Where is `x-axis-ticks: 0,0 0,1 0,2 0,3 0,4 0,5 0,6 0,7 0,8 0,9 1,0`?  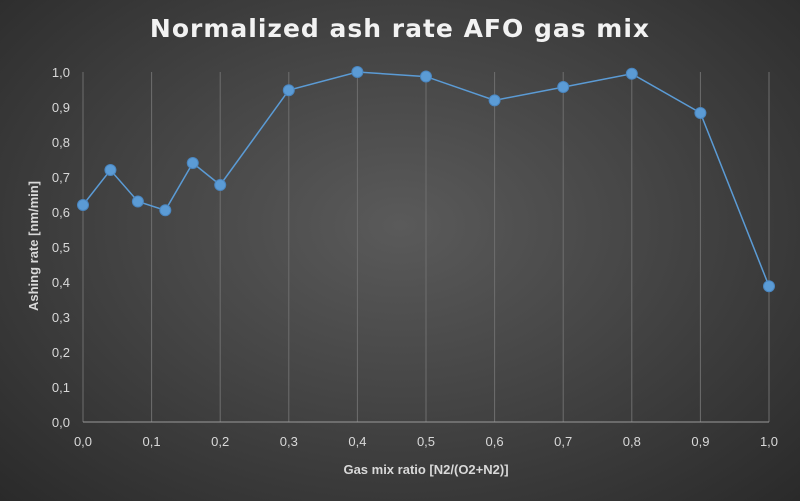 x-axis-ticks: 0,0 0,1 0,2 0,3 0,4 0,5 0,6 0,7 0,8 0,9 1,0 is located at coordinates (426, 441).